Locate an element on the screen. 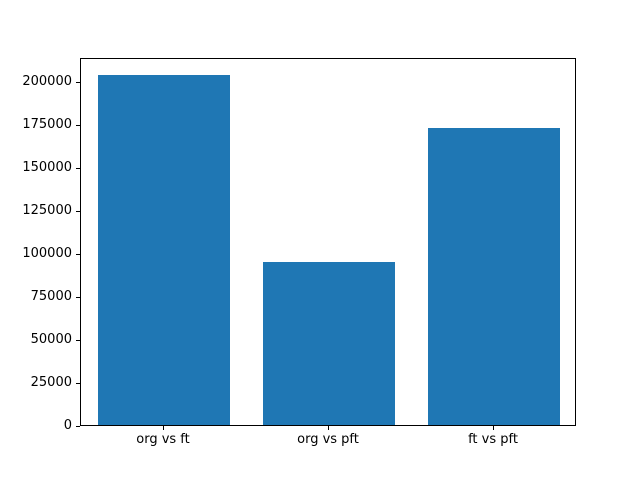 The height and width of the screenshot is (480, 640). x-tick-label: org vs ft is located at coordinates (163, 439).